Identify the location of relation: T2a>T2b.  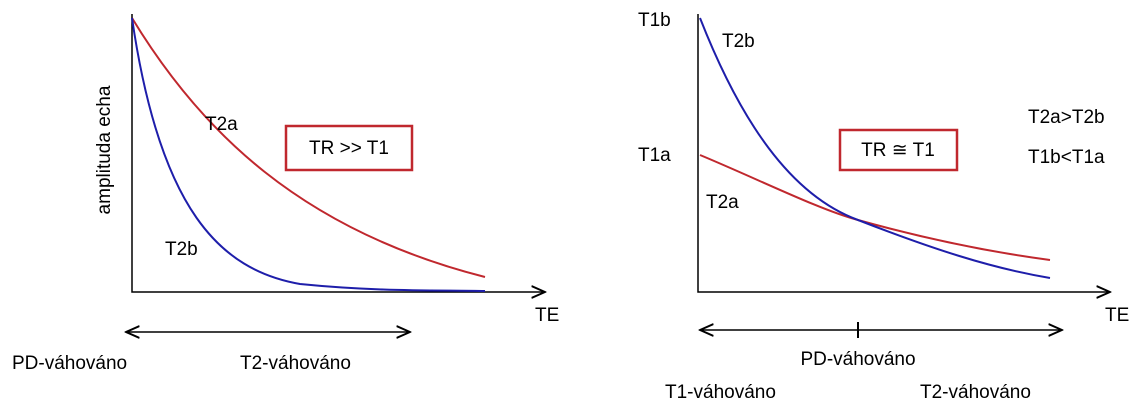
(1066, 117).